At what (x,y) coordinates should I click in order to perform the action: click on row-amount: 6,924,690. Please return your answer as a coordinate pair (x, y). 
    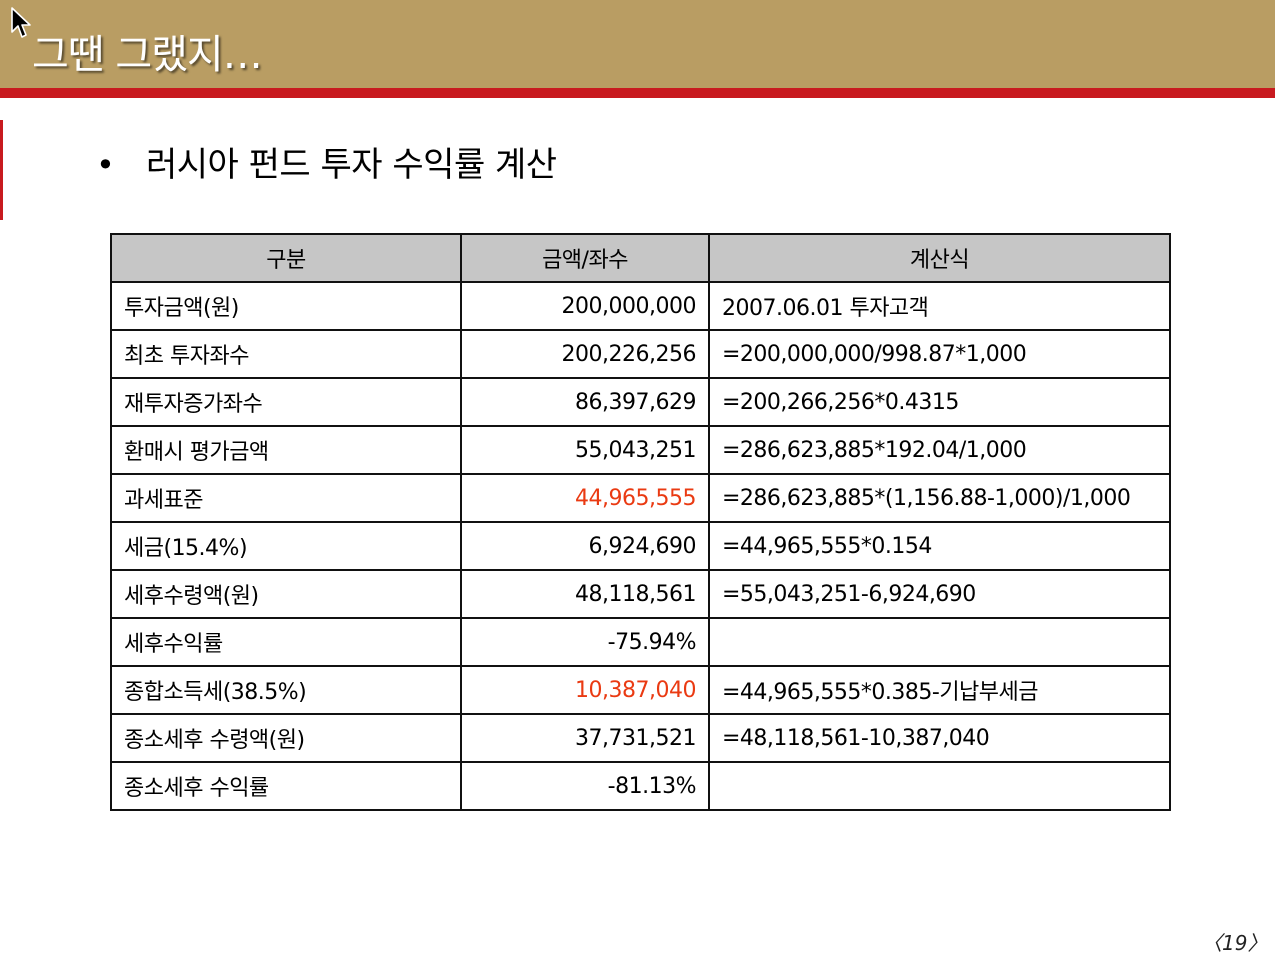
    Looking at the image, I should click on (585, 546).